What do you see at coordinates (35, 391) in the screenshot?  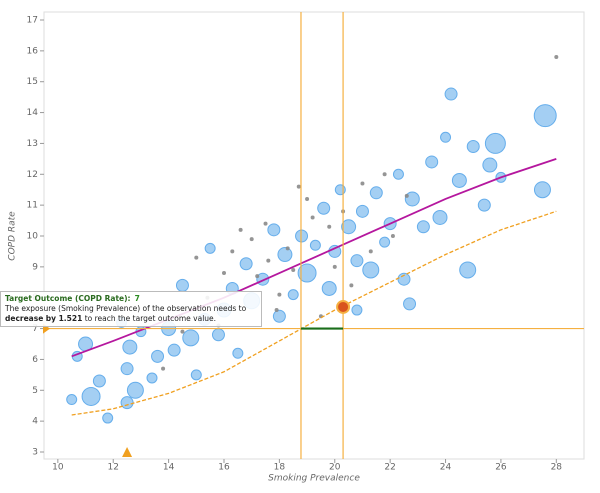 I see `y-tick-label: 5` at bounding box center [35, 391].